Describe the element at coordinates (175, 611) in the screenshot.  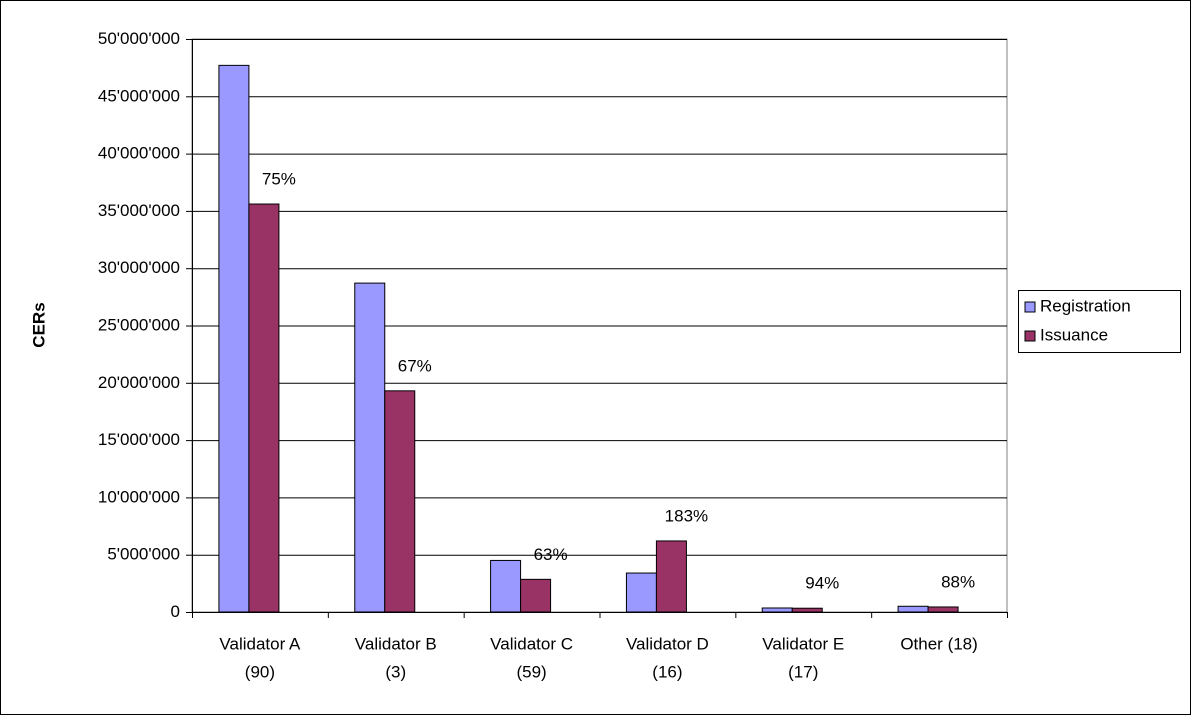
I see `y-tick-label: 0` at that location.